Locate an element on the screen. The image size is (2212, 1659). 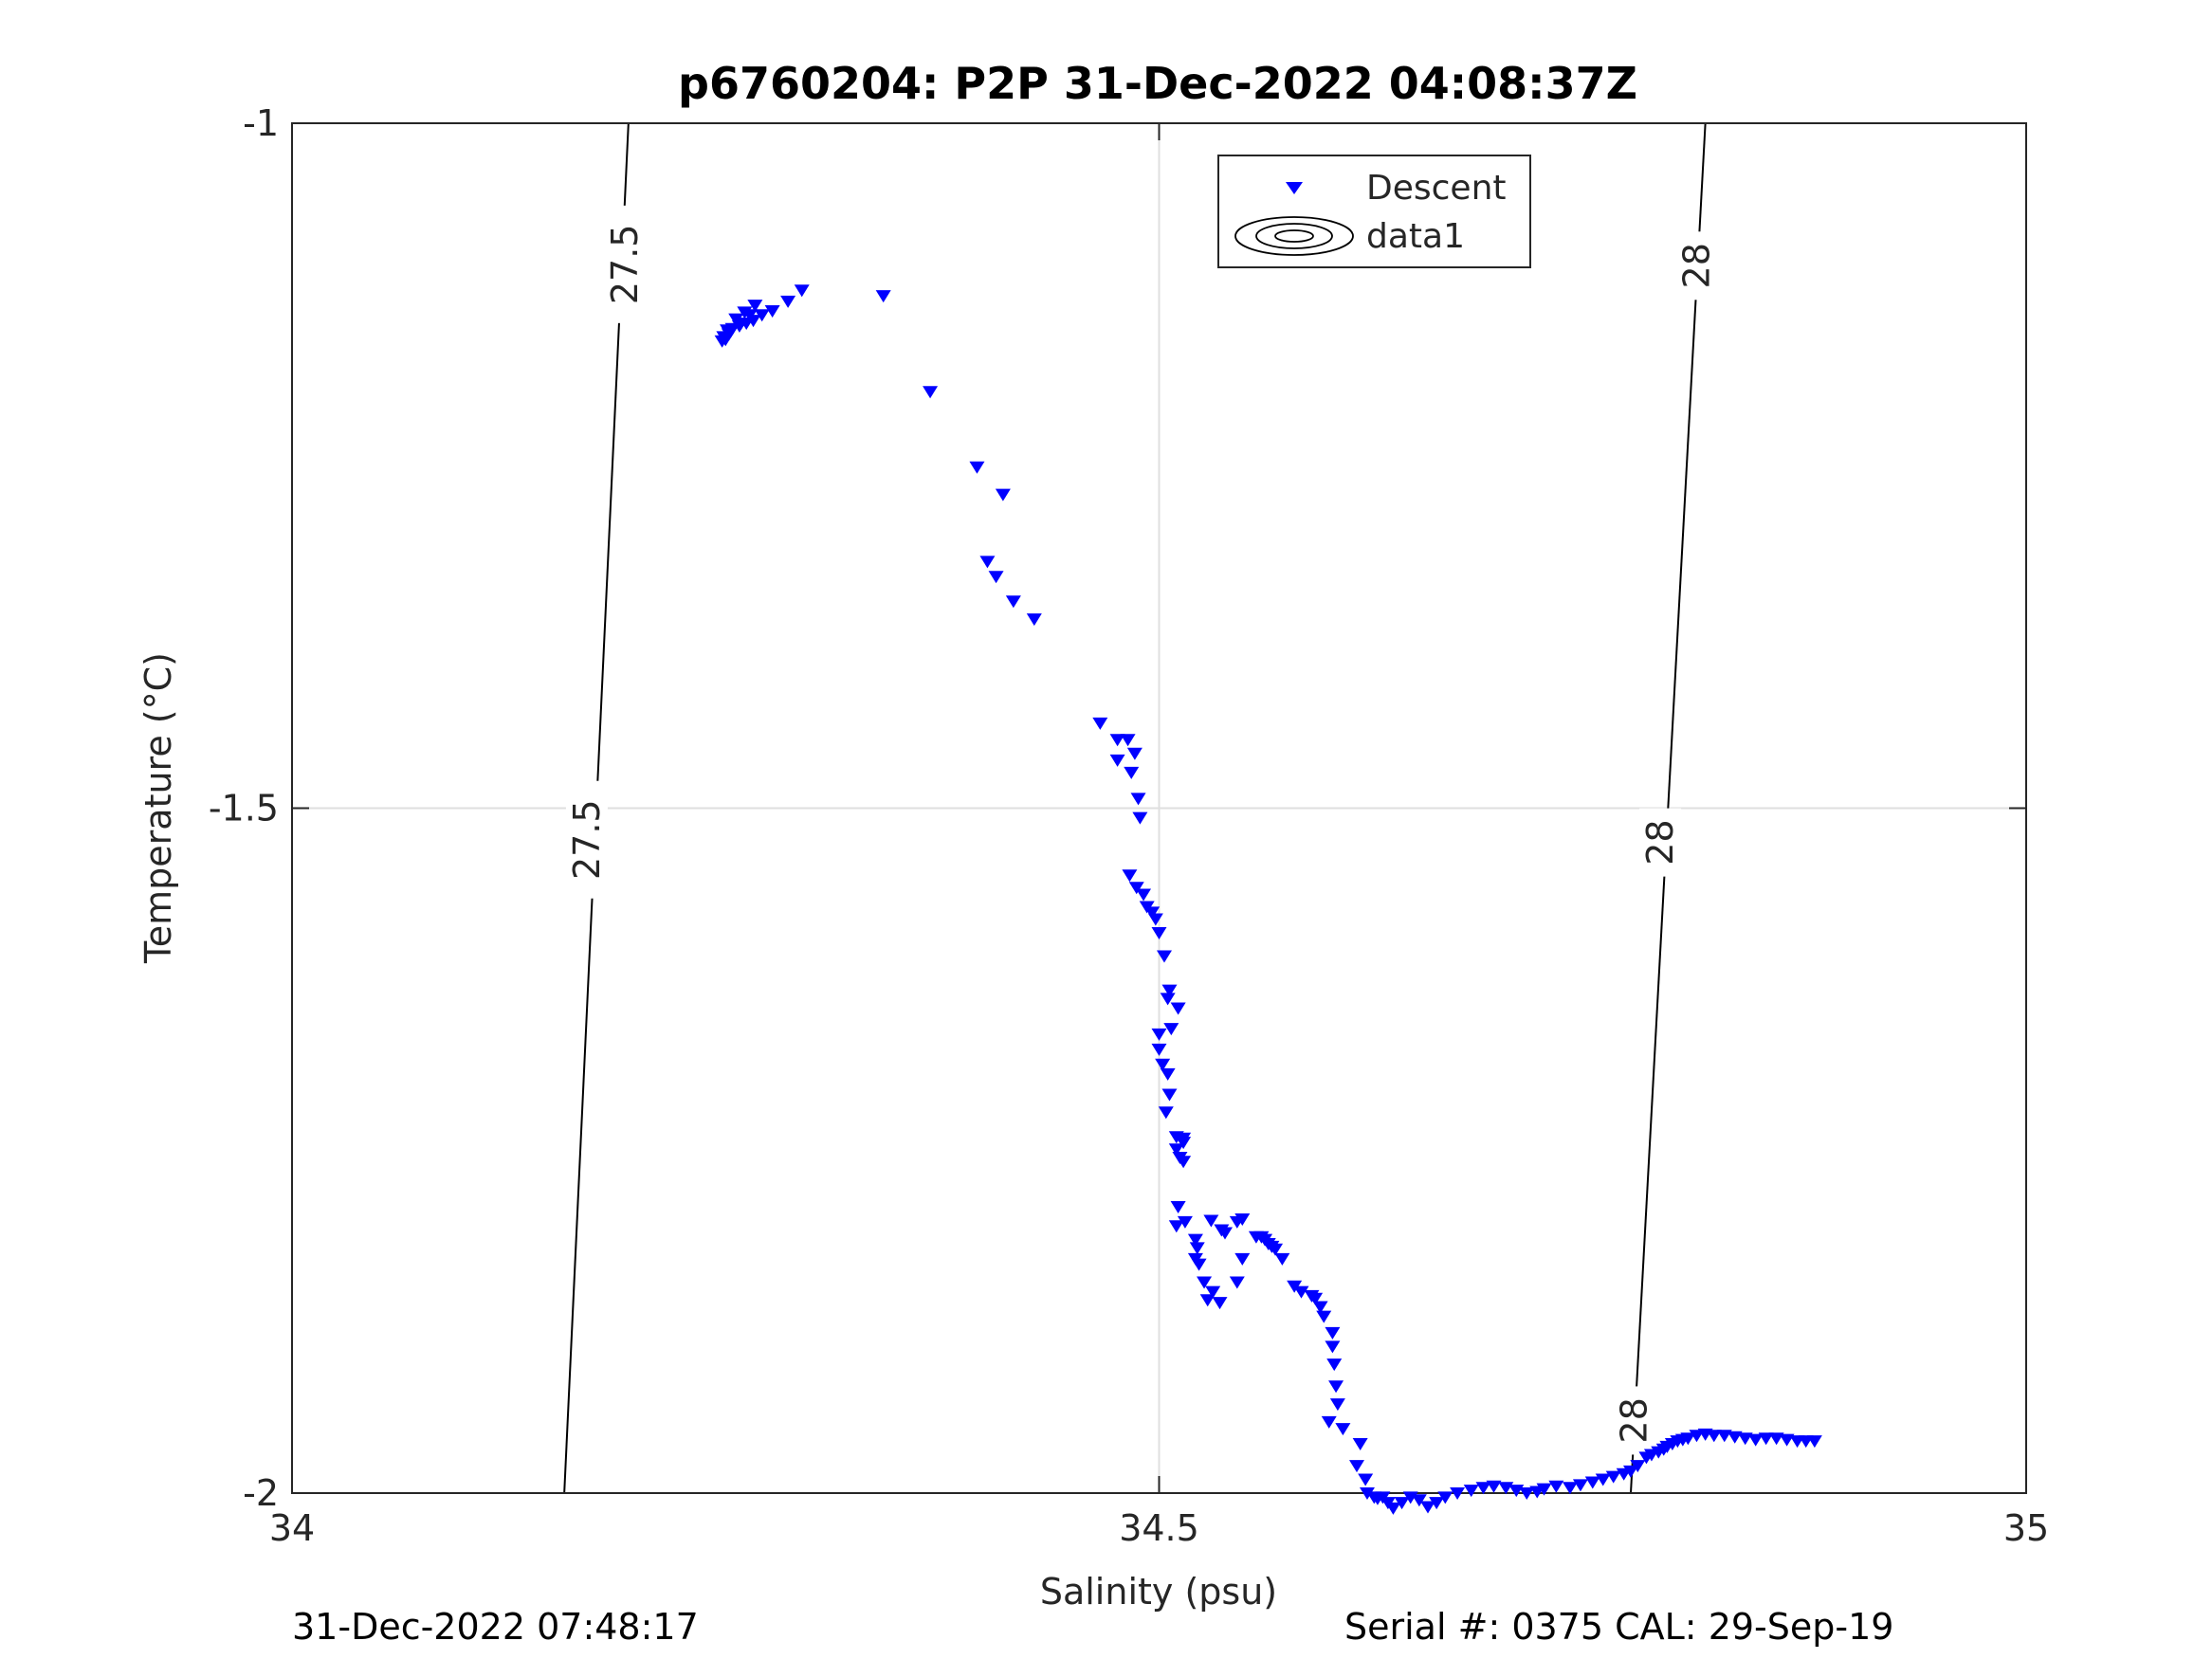
y-tick-label: -1 is located at coordinates (261, 123).